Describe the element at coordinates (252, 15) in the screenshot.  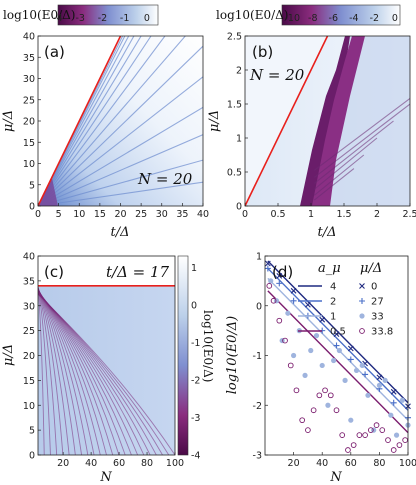
I see `colorbar-b-label: log10(E0/Δ)` at that location.